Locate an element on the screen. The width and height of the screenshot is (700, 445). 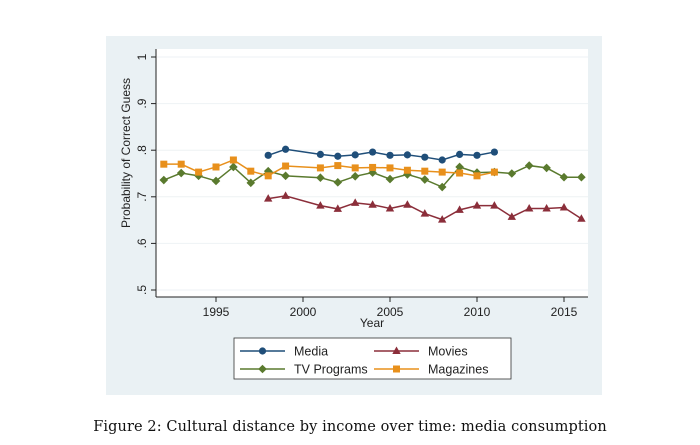
y-tick-label: .7 is located at coordinates (142, 196).